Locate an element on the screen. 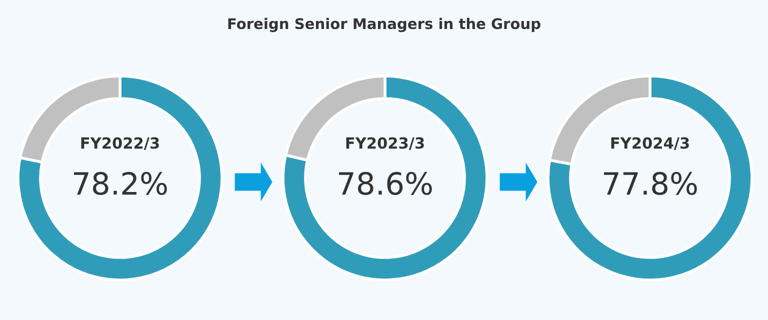 The width and height of the screenshot is (768, 320). data-label: 78.2% is located at coordinates (120, 184).